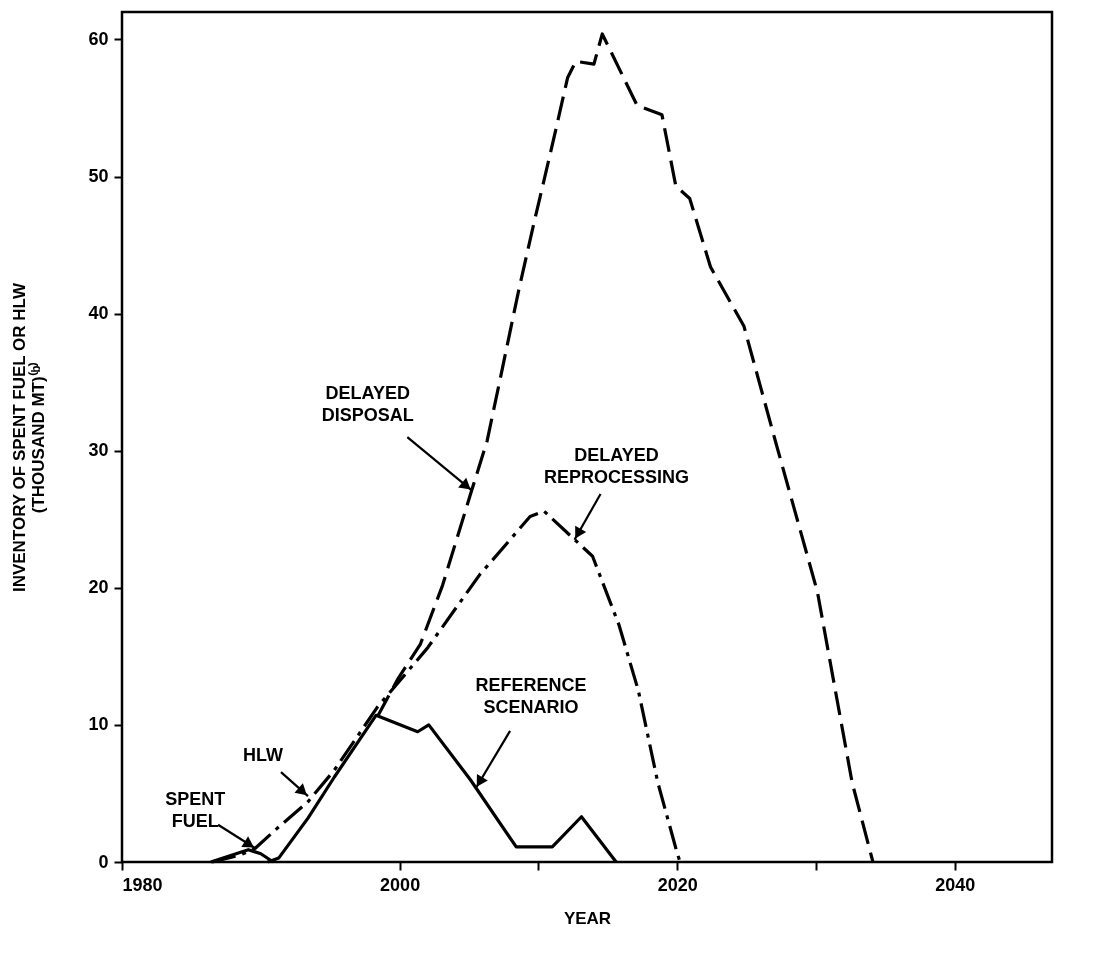  I want to click on y-tick-label: 0, so click(103, 861).